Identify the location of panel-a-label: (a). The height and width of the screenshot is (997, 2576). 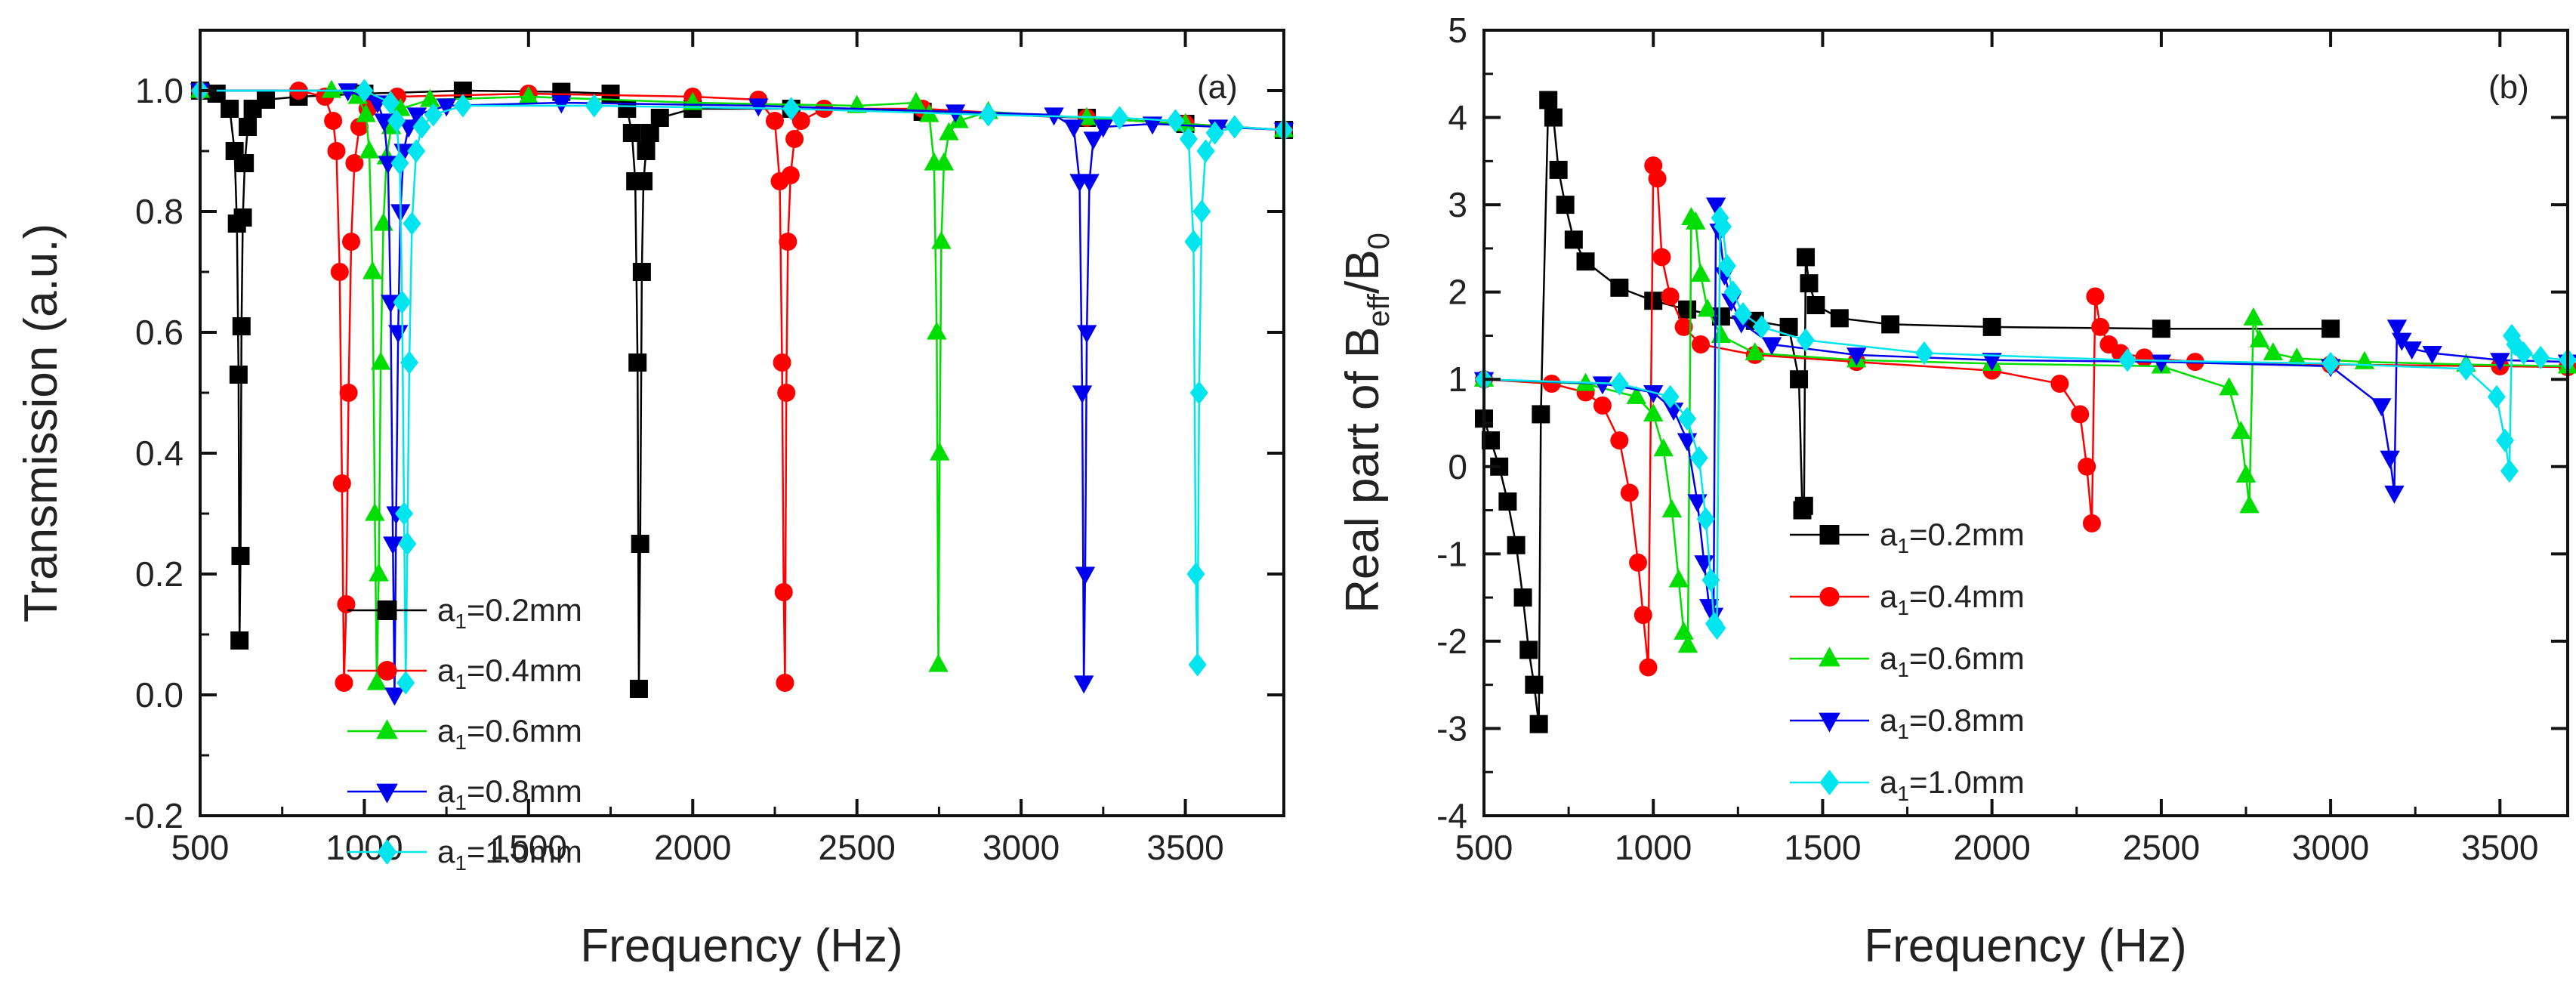
(1217, 87).